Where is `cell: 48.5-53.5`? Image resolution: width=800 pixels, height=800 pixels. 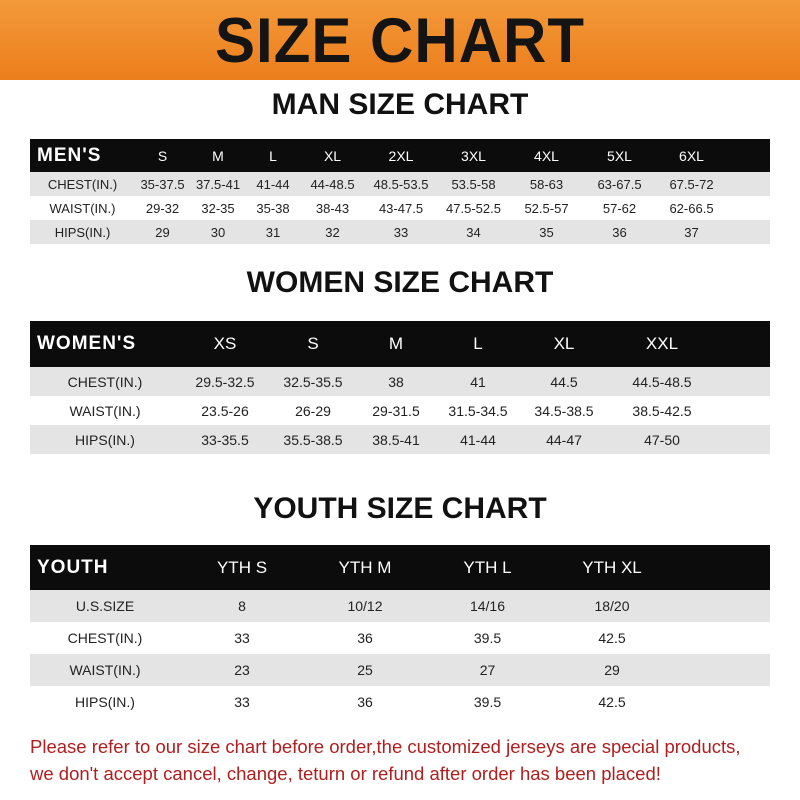 cell: 48.5-53.5 is located at coordinates (401, 184).